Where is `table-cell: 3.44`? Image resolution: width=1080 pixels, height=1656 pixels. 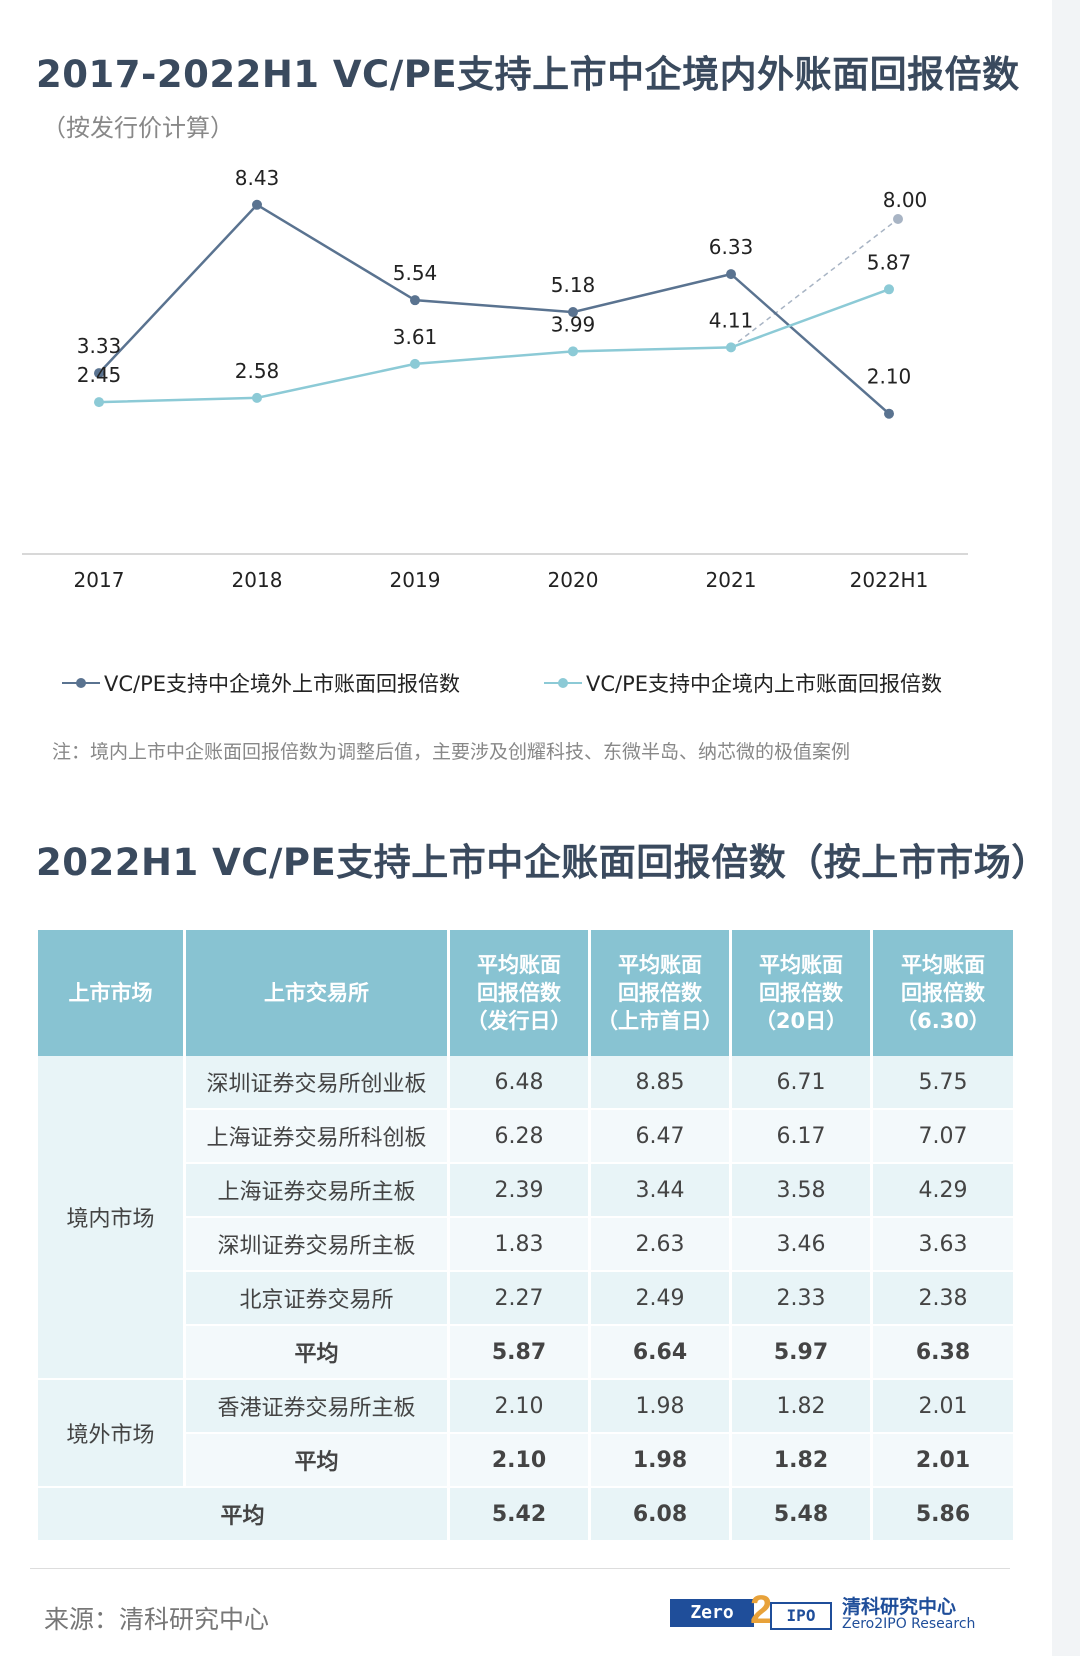
table-cell: 3.44 is located at coordinates (661, 1191).